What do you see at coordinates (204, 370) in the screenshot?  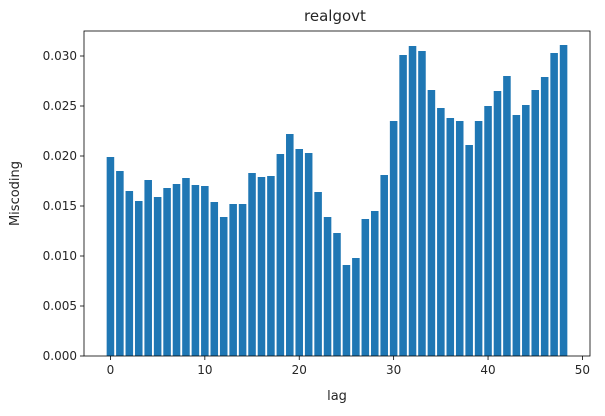 I see `x-tick-label: 10` at bounding box center [204, 370].